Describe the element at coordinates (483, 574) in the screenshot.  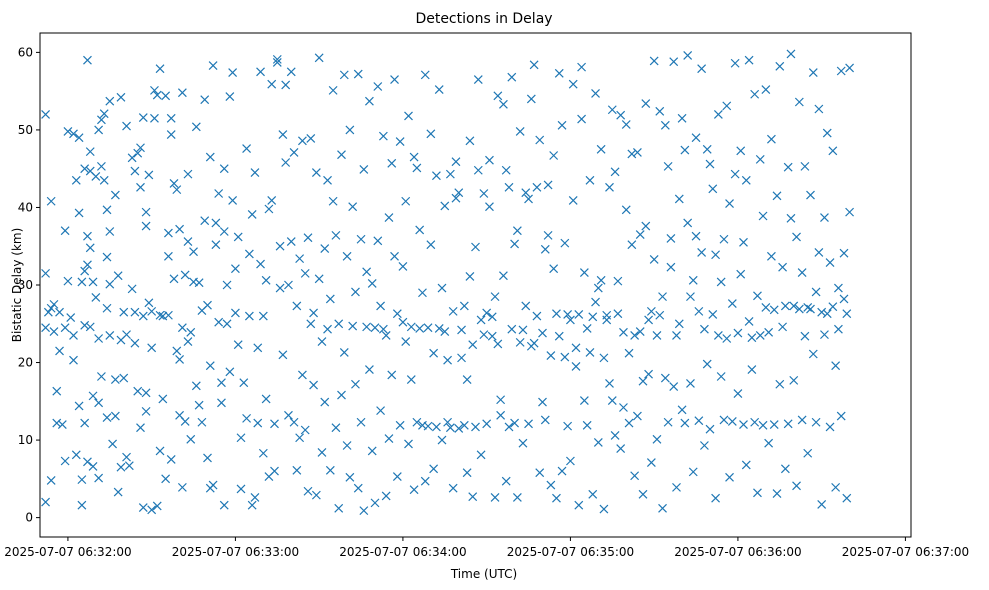
I see `x-axis-label: Time (UTC)` at that location.